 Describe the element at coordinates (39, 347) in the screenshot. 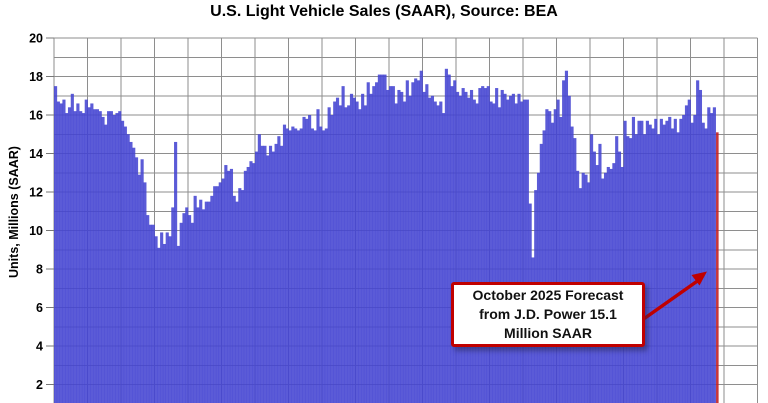

I see `y-axis-tick-label: 4` at that location.